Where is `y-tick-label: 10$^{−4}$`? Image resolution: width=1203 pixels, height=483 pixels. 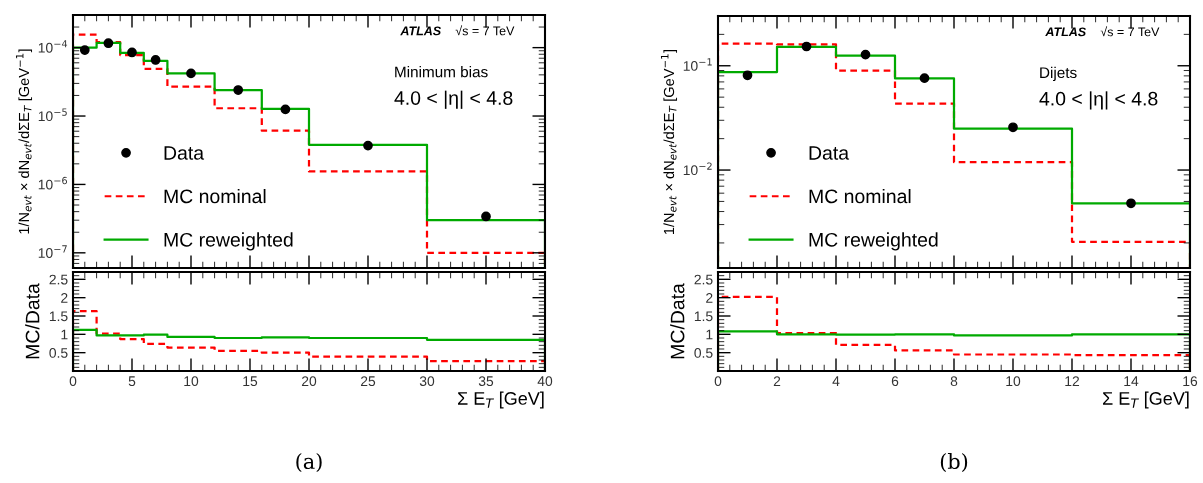
y-tick-label: 10$^{−4}$ is located at coordinates (53, 46).